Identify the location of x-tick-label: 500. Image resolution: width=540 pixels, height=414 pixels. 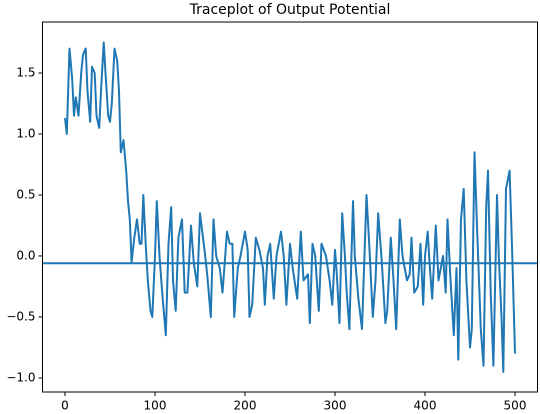
(515, 406).